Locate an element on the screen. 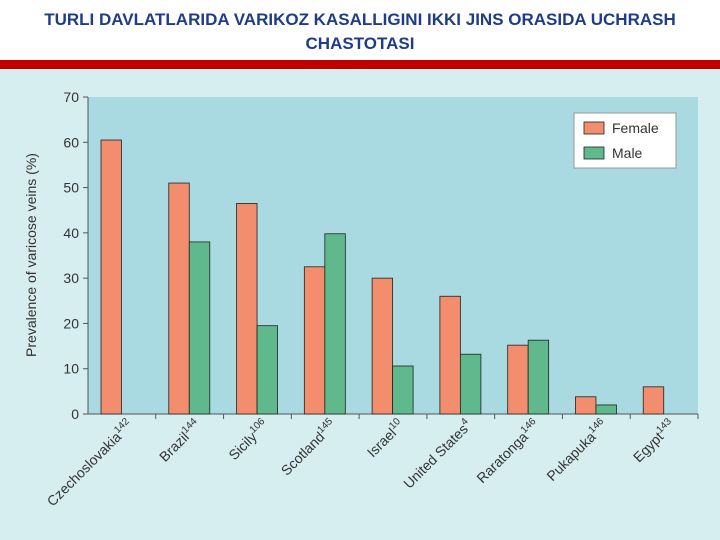 The image size is (720, 540). y-tick-label: 10 is located at coordinates (71, 369).